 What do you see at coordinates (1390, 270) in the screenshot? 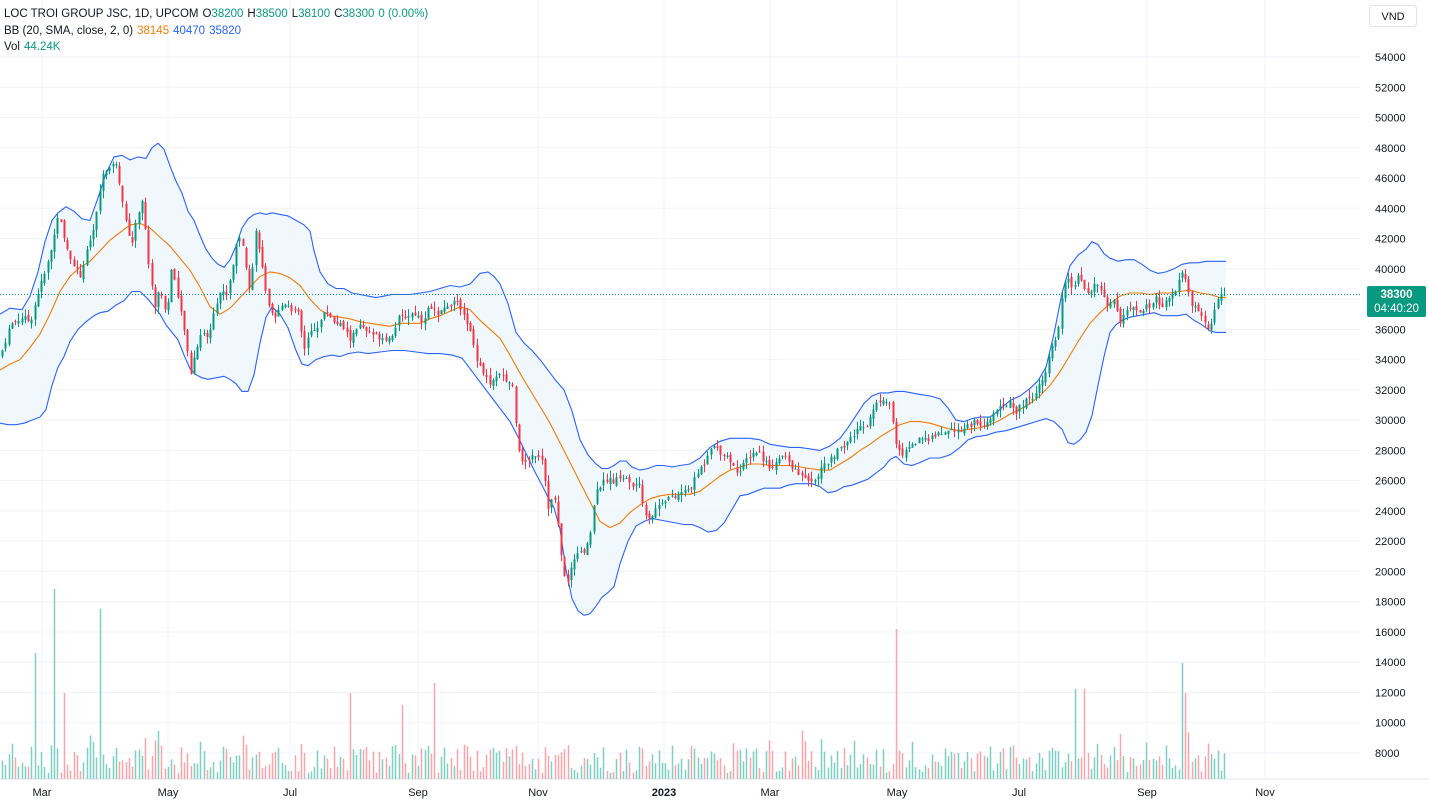
I see `y-tick-label: 40000` at bounding box center [1390, 270].